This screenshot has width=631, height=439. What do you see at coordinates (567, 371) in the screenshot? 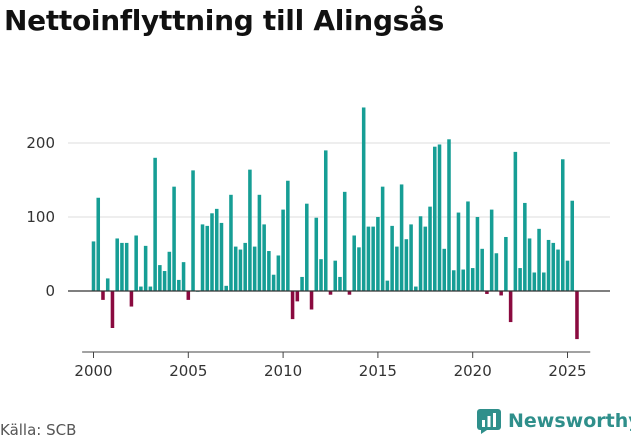
I see `x-tick-label-2025: 2025` at bounding box center [567, 371].